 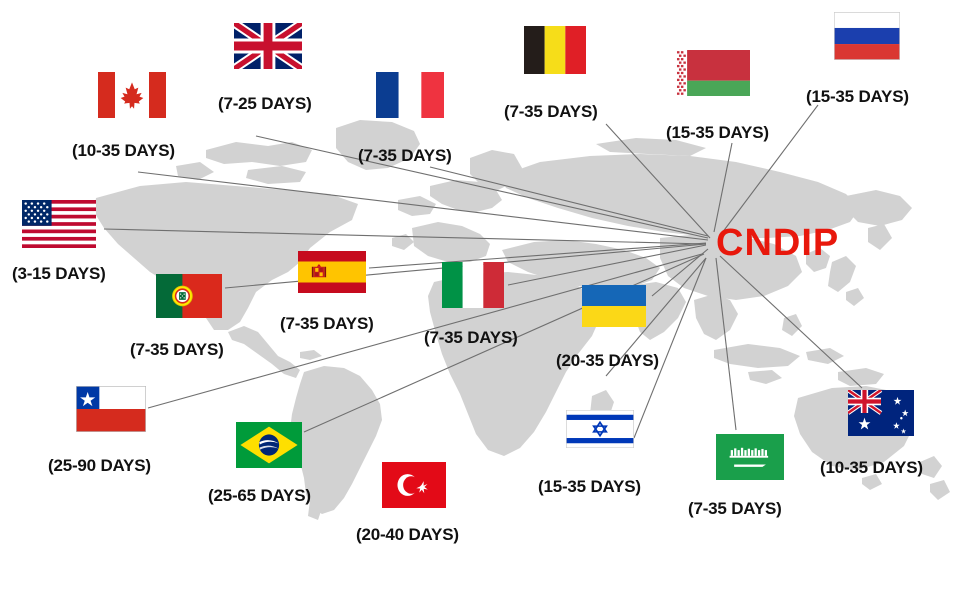 I want to click on delivery-time-label-turkey: (20-40 DAYS), so click(x=407, y=534).